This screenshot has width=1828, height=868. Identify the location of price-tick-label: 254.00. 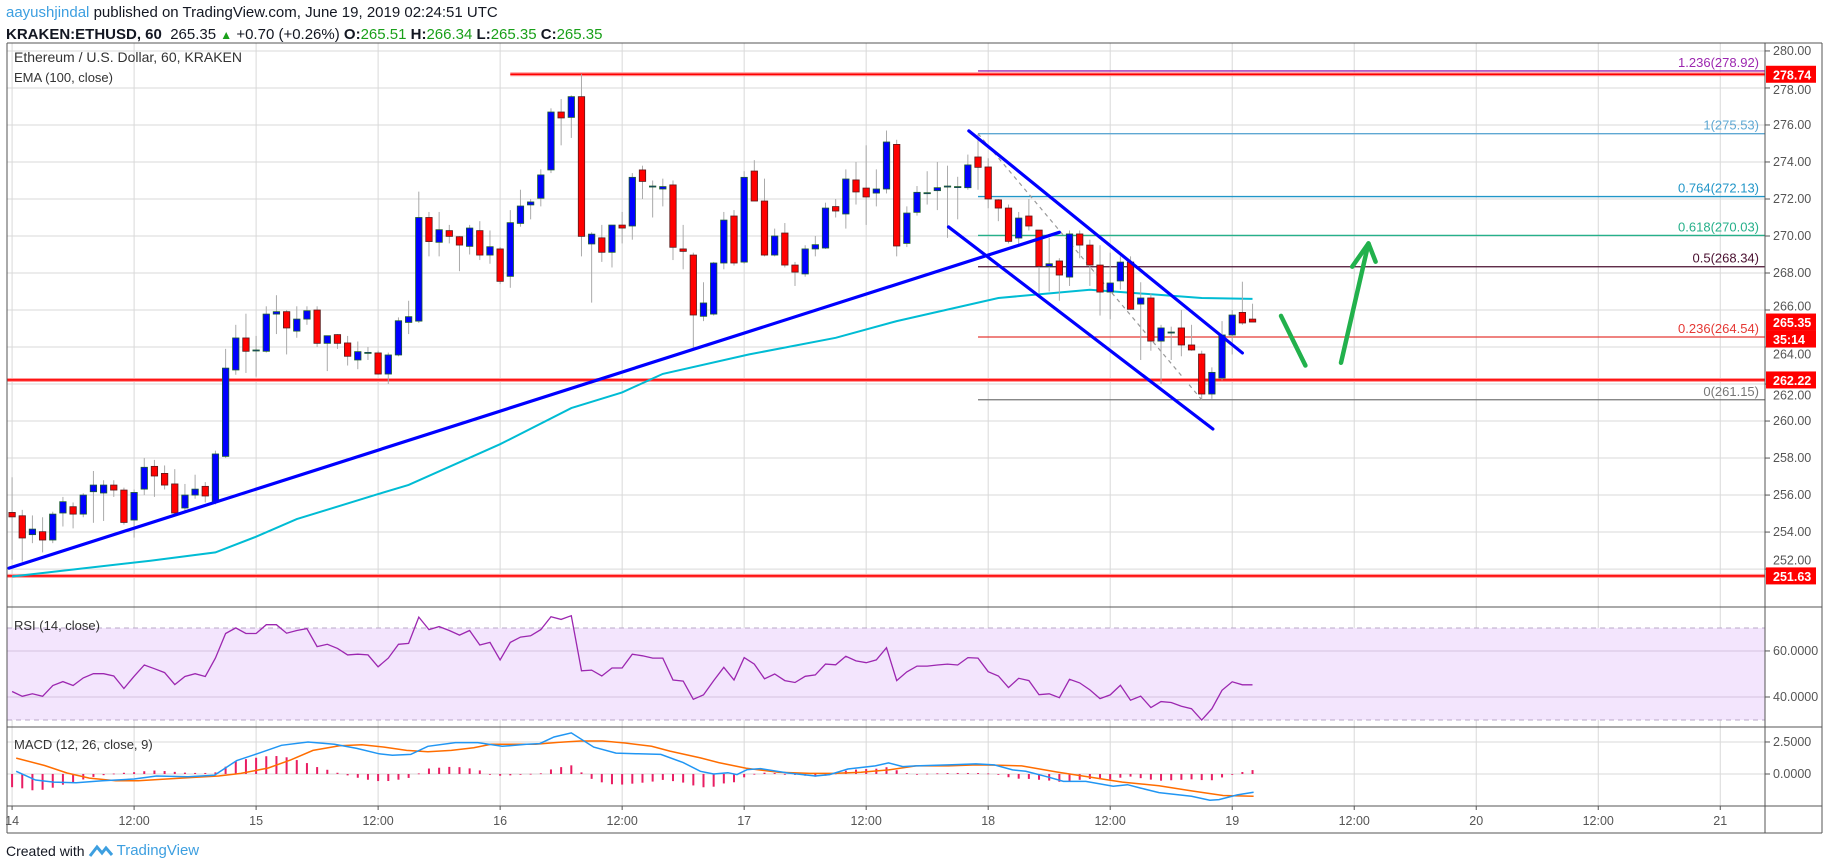
(1792, 532).